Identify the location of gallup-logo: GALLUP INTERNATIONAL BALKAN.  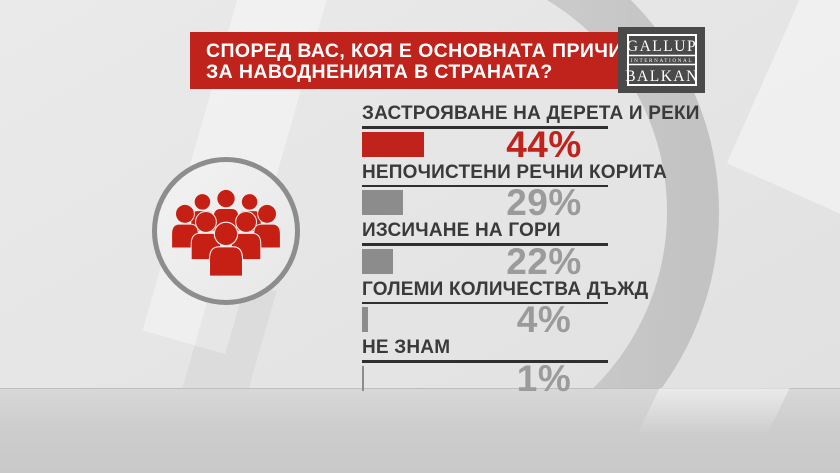
(661, 60).